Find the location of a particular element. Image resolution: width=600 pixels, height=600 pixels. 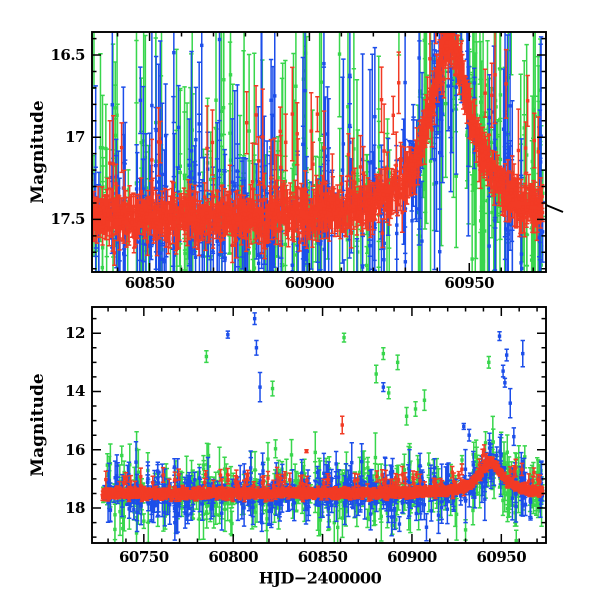

x-tick-label-top: 60900 is located at coordinates (309, 283).